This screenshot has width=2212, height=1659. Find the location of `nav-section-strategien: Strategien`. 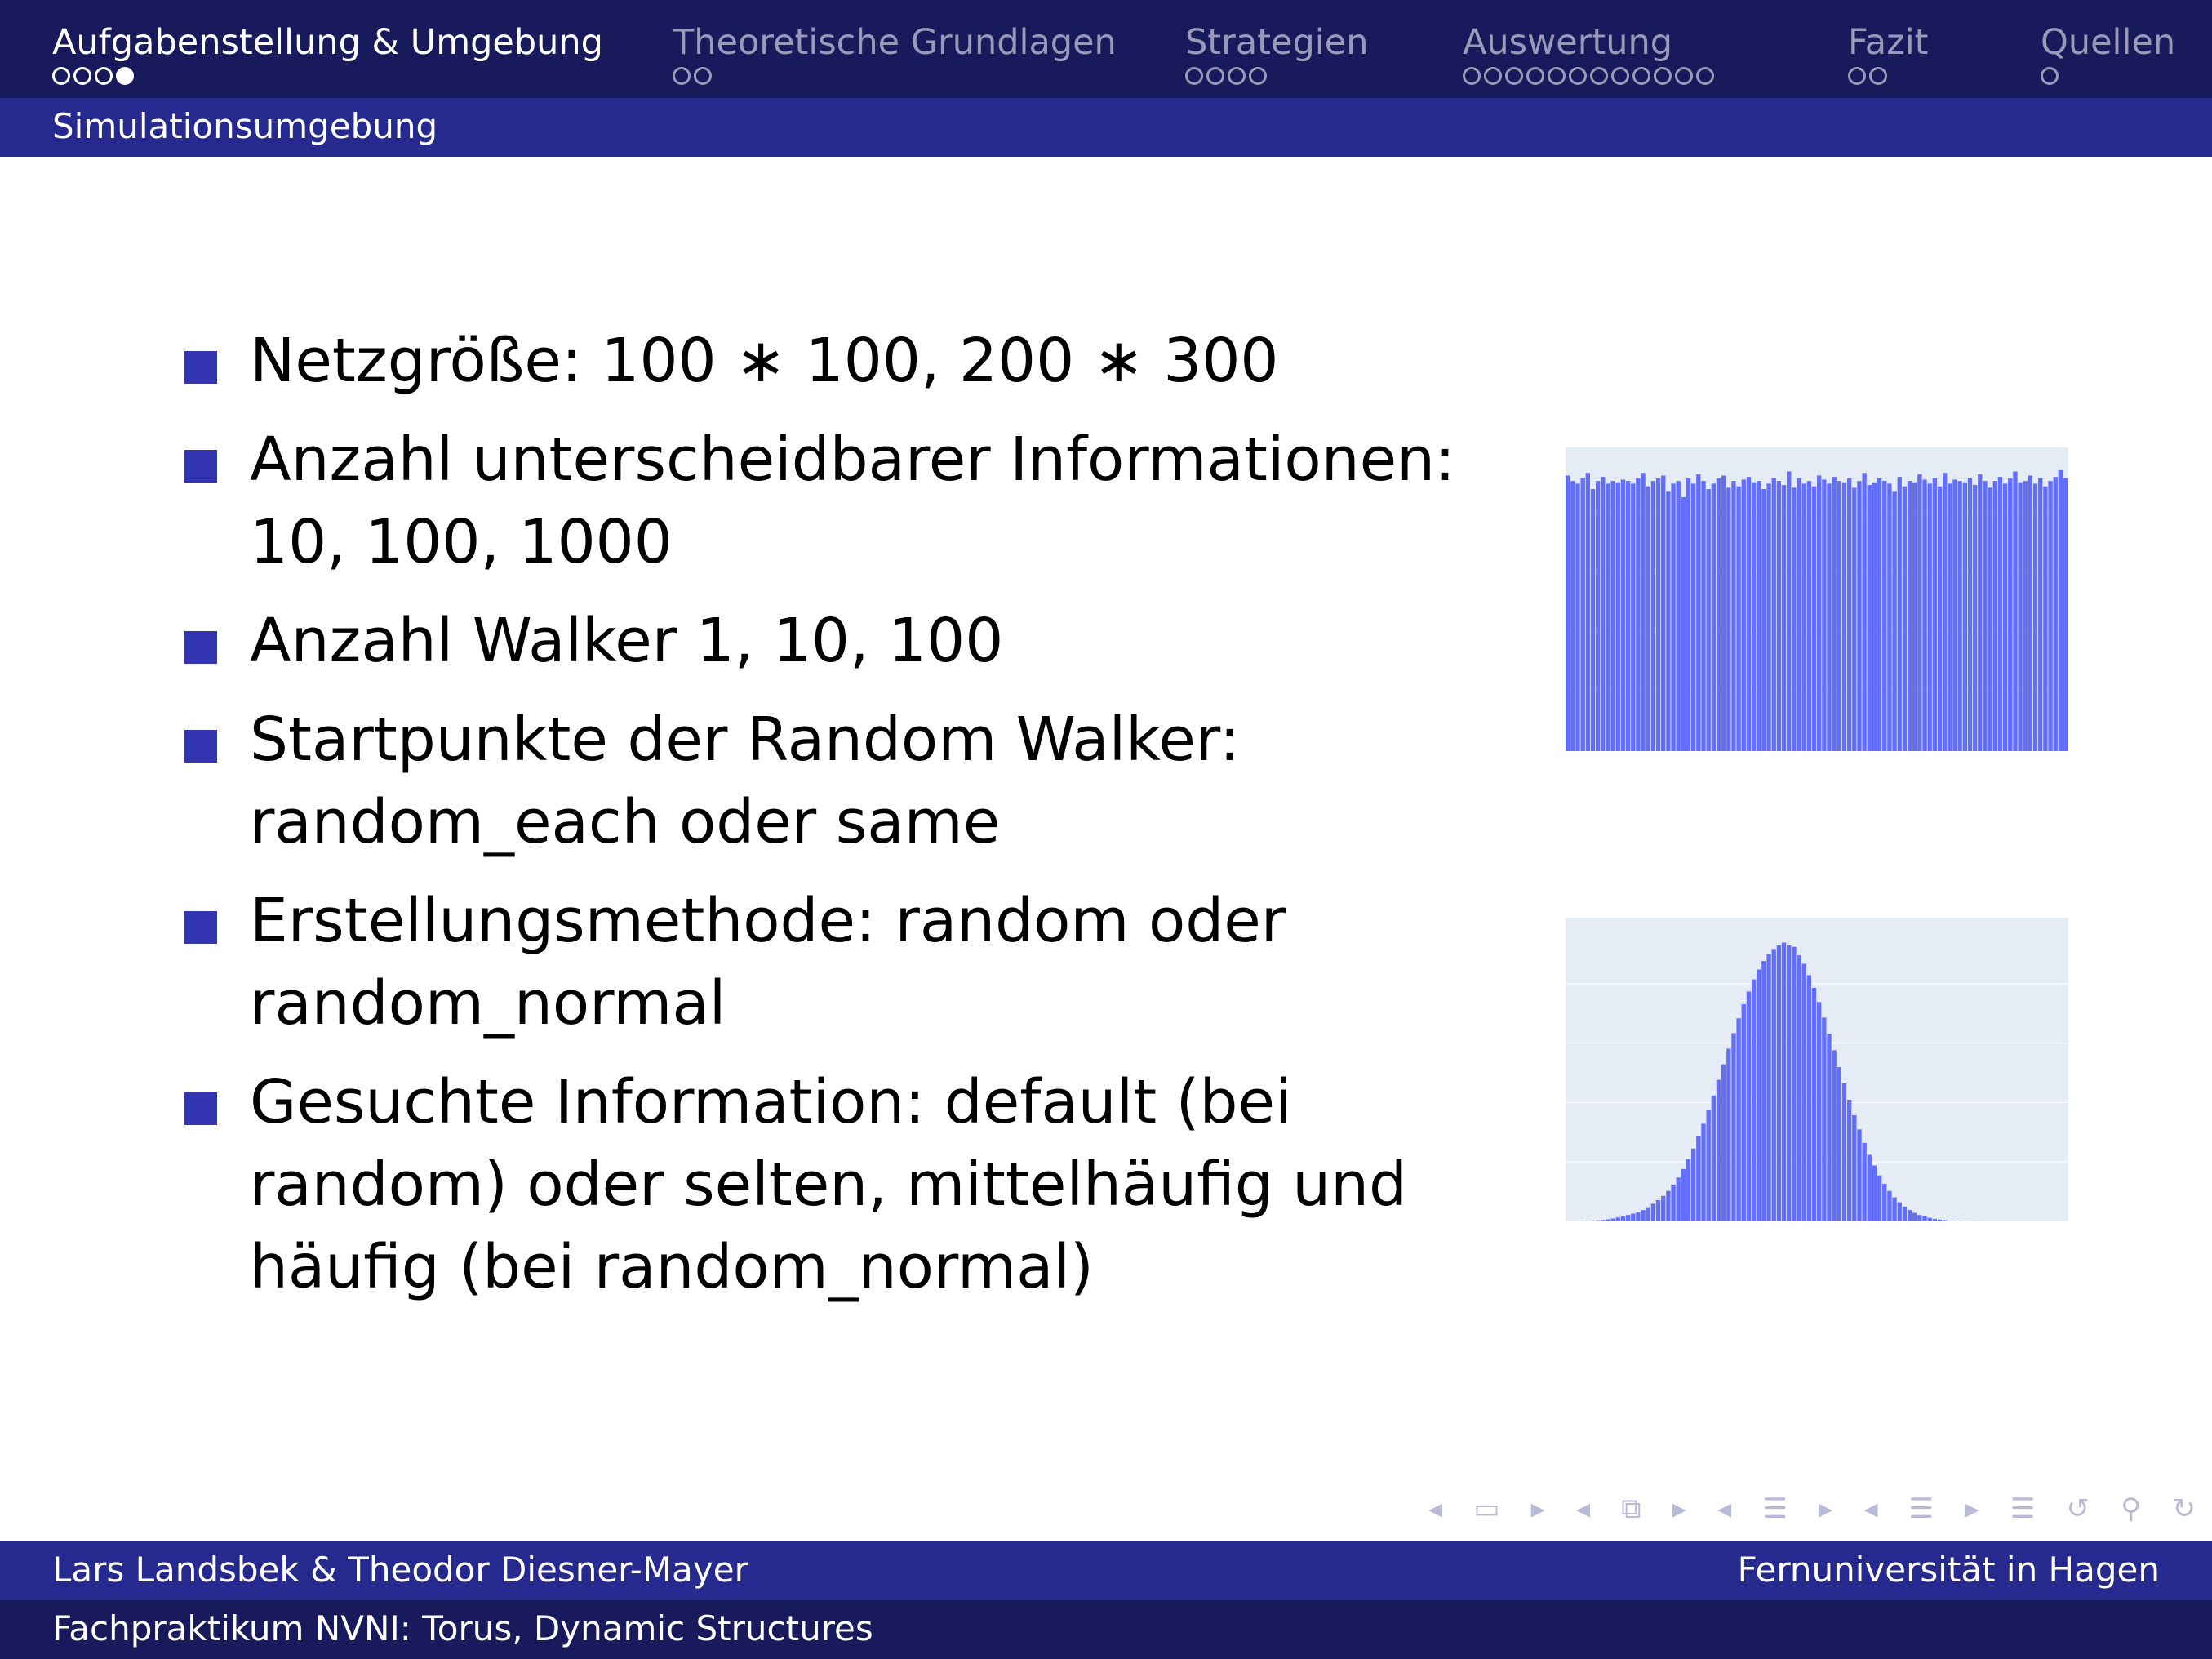

nav-section-strategien: Strategien is located at coordinates (1276, 52).